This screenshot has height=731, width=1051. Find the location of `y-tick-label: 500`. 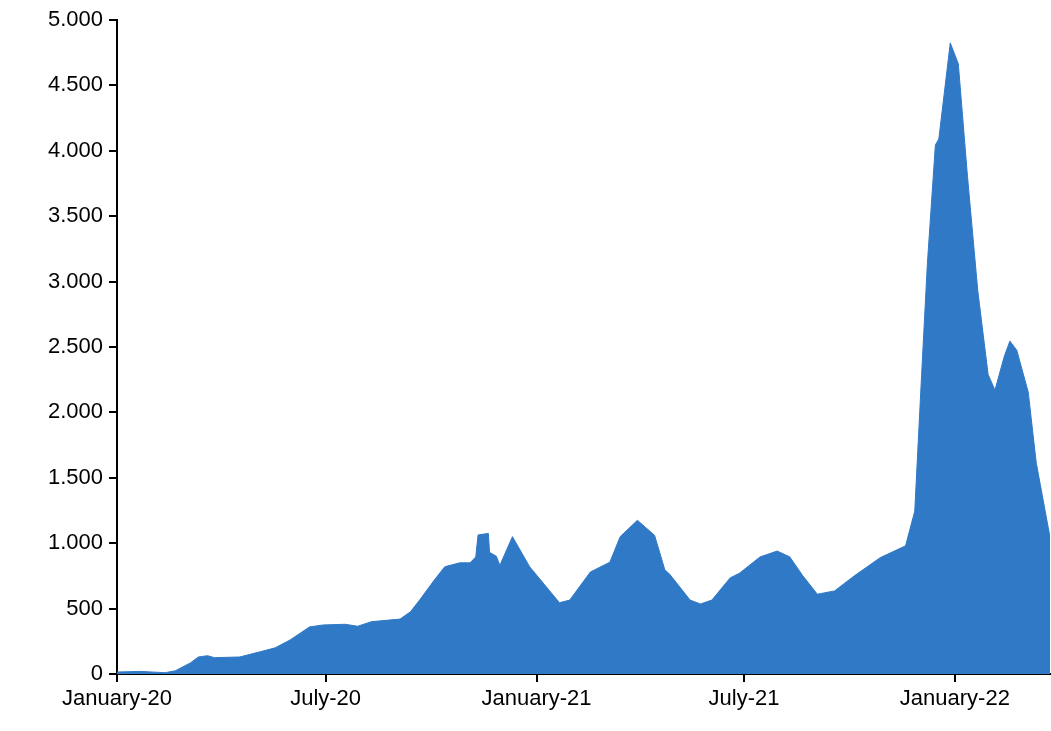

y-tick-label: 500 is located at coordinates (84, 607).